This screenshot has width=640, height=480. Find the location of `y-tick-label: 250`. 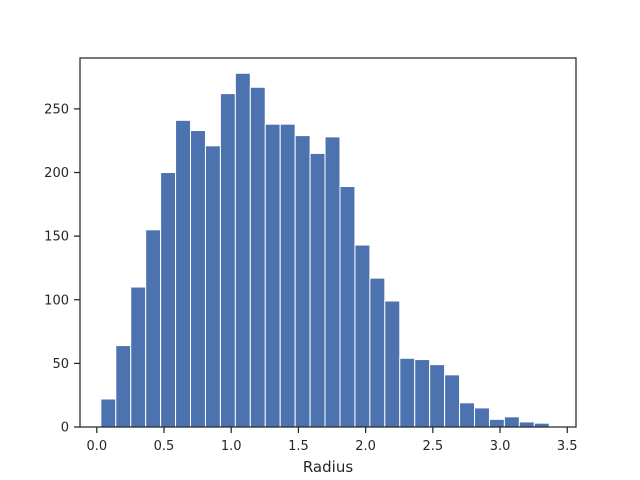

y-tick-label: 250 is located at coordinates (56, 109).